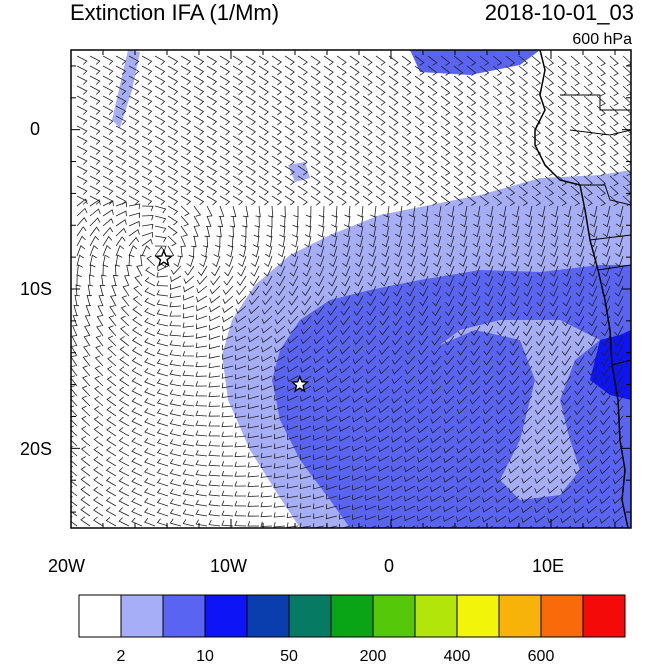  I want to click on colorbar-label-600: 600, so click(541, 656).